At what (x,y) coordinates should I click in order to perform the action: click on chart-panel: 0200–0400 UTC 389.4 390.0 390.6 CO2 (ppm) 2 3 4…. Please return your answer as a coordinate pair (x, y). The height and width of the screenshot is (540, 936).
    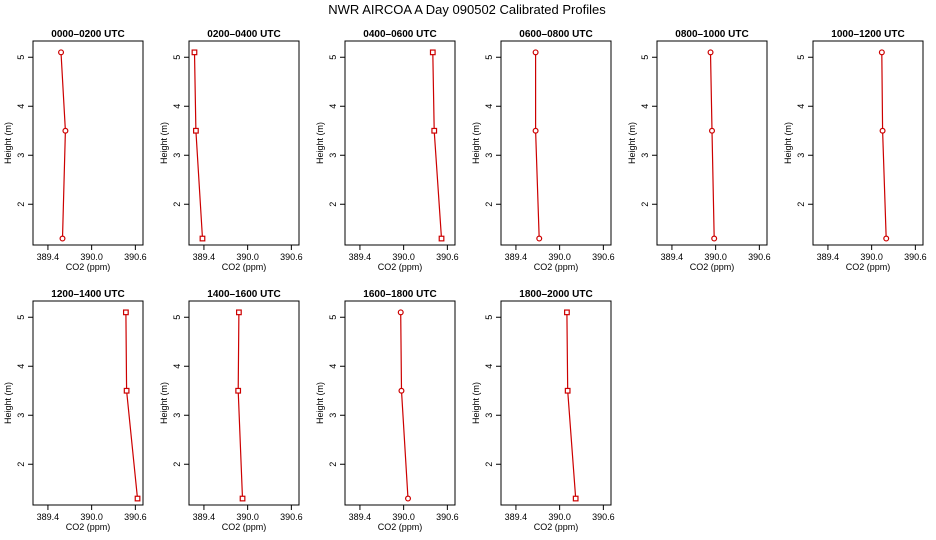
    Looking at the image, I should click on (231, 150).